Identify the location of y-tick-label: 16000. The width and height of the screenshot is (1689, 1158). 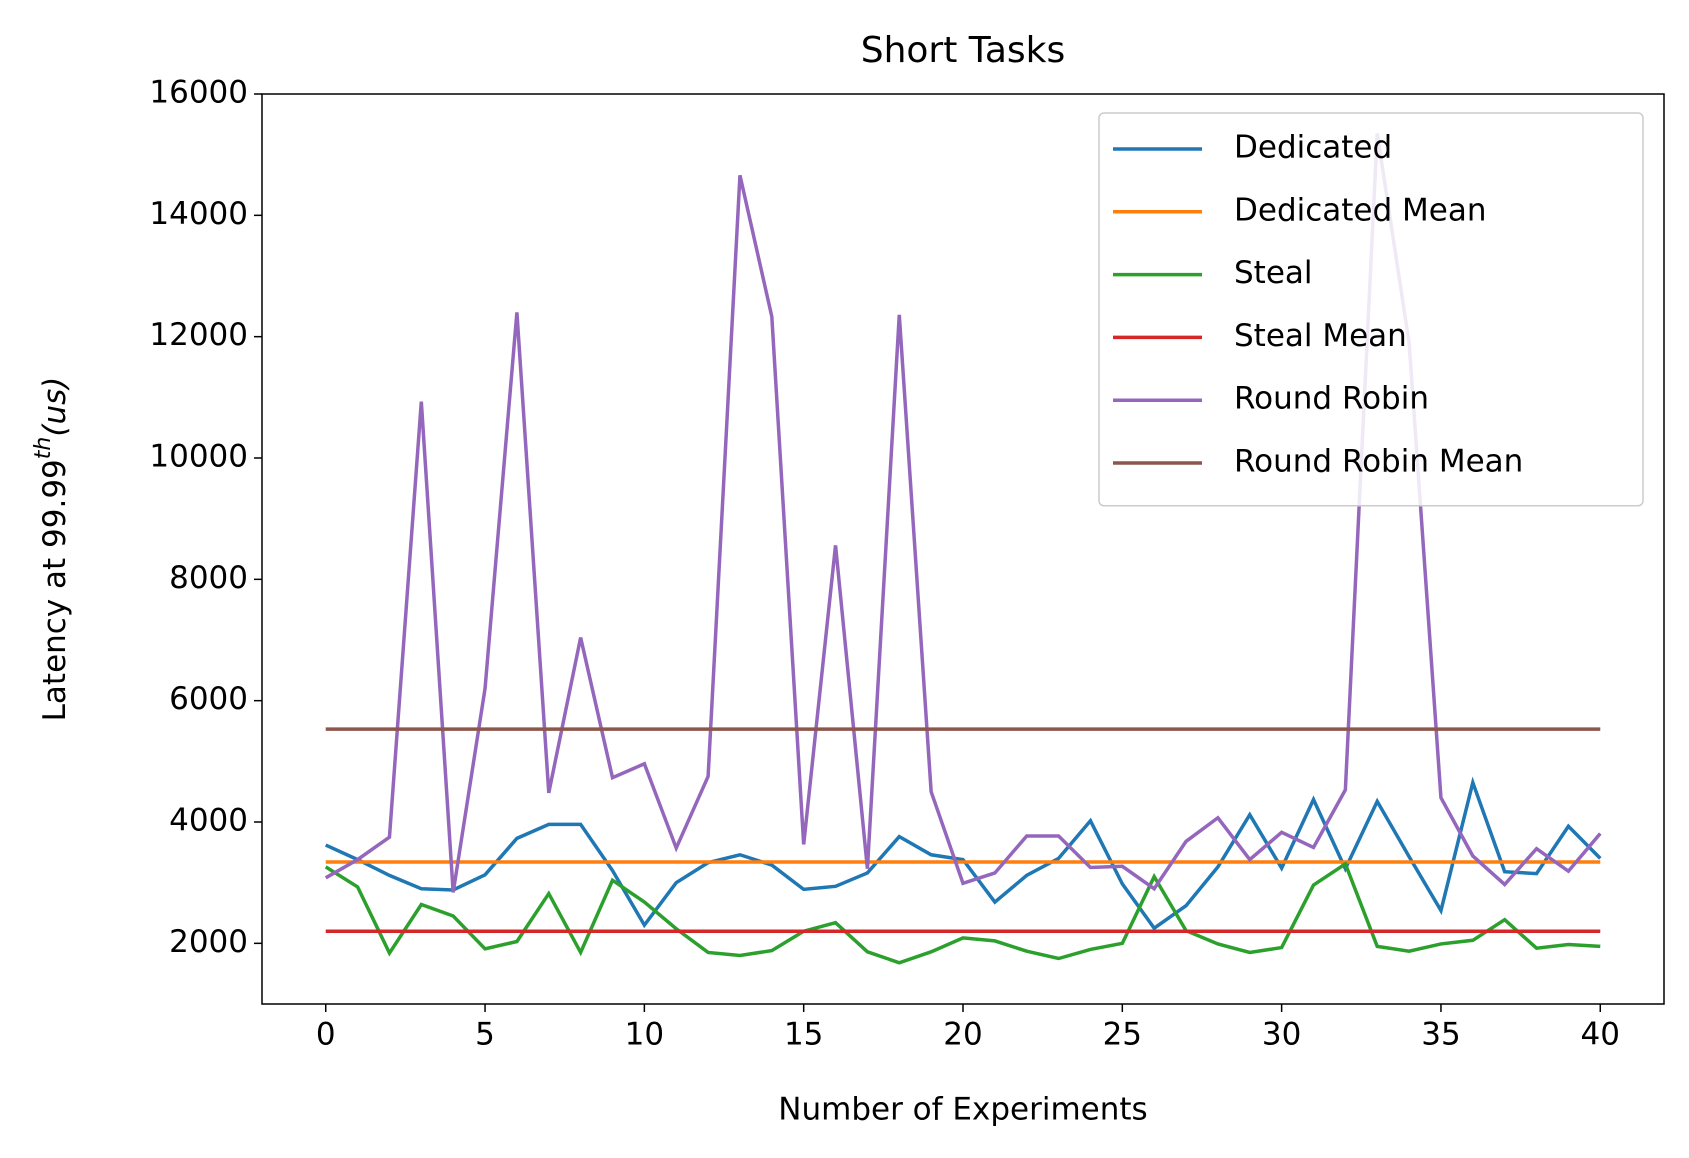
(198, 93).